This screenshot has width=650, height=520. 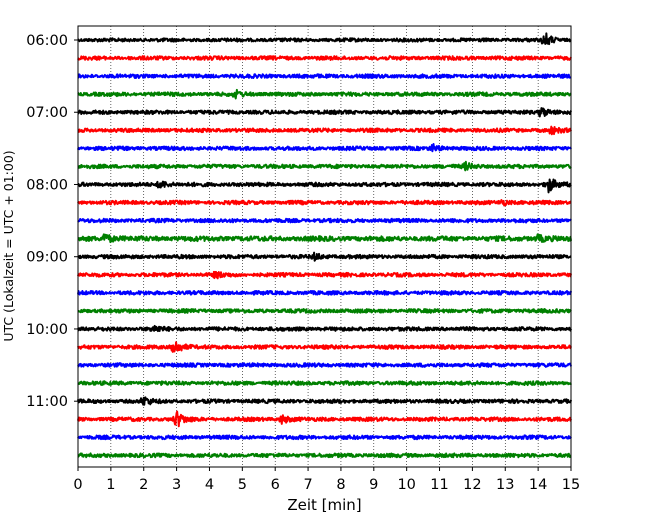 I want to click on x-tick-label: 9, so click(x=373, y=485).